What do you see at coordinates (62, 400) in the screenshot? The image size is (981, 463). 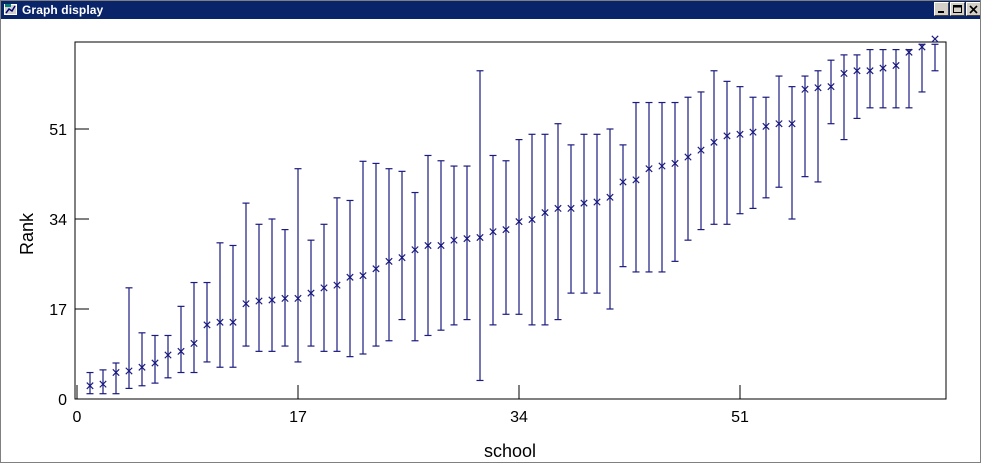 I see `y-tick-label: 0` at bounding box center [62, 400].